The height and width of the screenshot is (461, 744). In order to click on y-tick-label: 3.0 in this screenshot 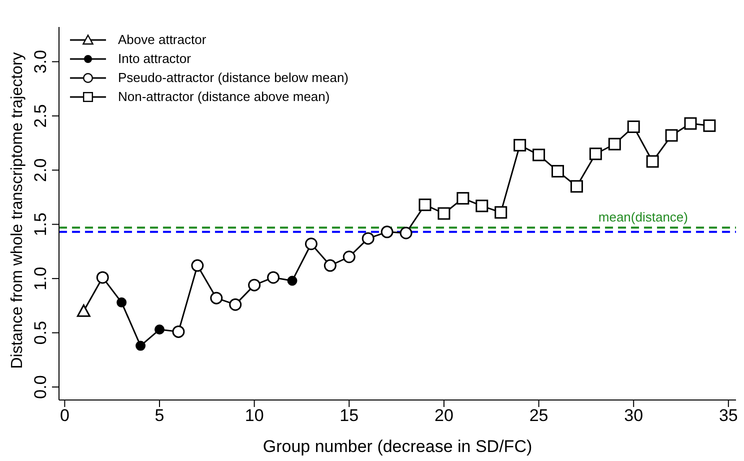, I will do `click(40, 62)`.